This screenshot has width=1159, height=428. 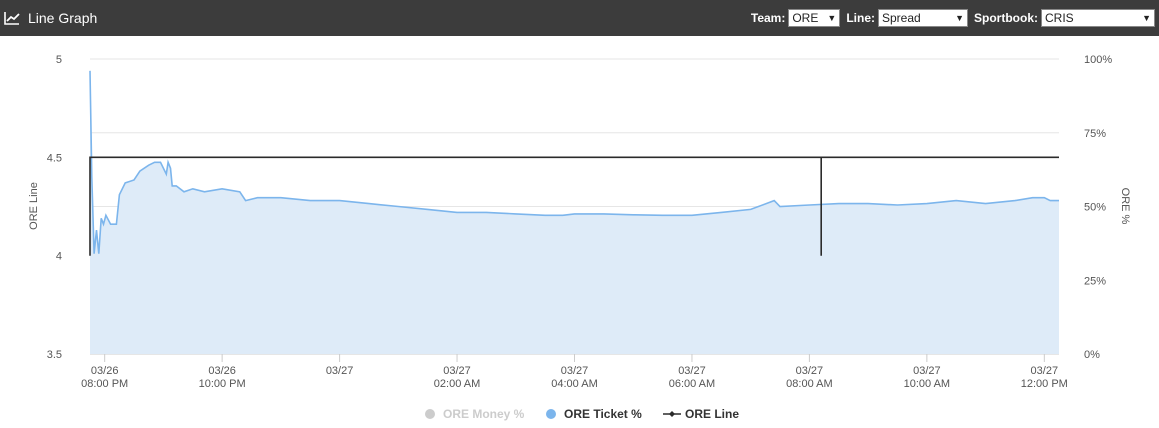 I want to click on title-group: Line Graph, so click(x=50, y=18).